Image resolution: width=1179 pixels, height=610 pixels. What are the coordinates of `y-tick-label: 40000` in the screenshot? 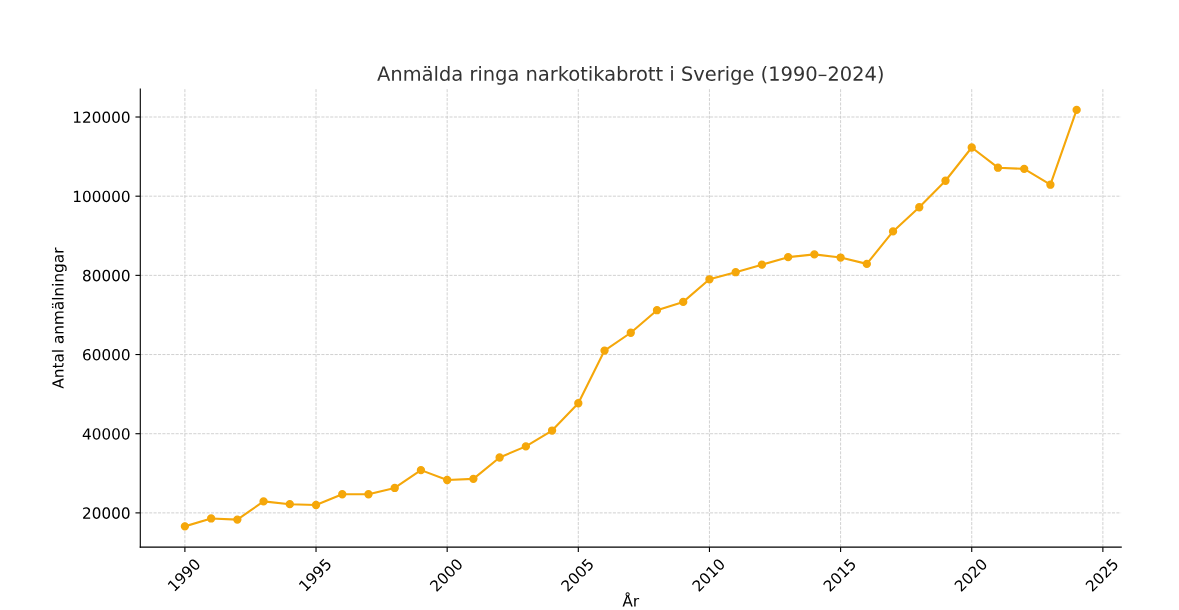 It's located at (106, 434).